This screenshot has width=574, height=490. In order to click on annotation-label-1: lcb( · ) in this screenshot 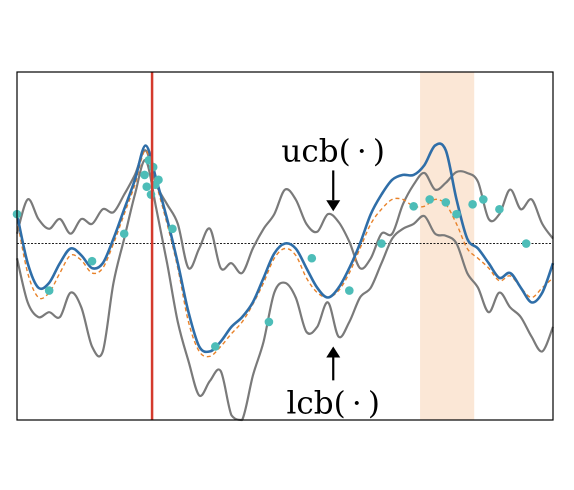, I will do `click(333, 403)`.